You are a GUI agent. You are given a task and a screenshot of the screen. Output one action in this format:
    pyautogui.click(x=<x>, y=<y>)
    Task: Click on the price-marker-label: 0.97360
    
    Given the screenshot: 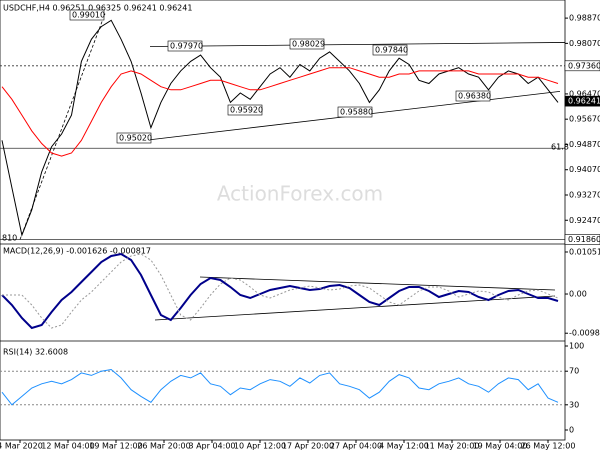 What is the action you would take?
    pyautogui.click(x=584, y=65)
    